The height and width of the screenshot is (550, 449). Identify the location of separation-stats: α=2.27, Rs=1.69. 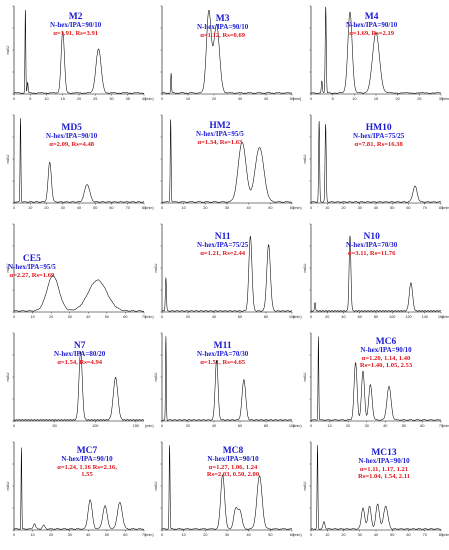
(32, 276).